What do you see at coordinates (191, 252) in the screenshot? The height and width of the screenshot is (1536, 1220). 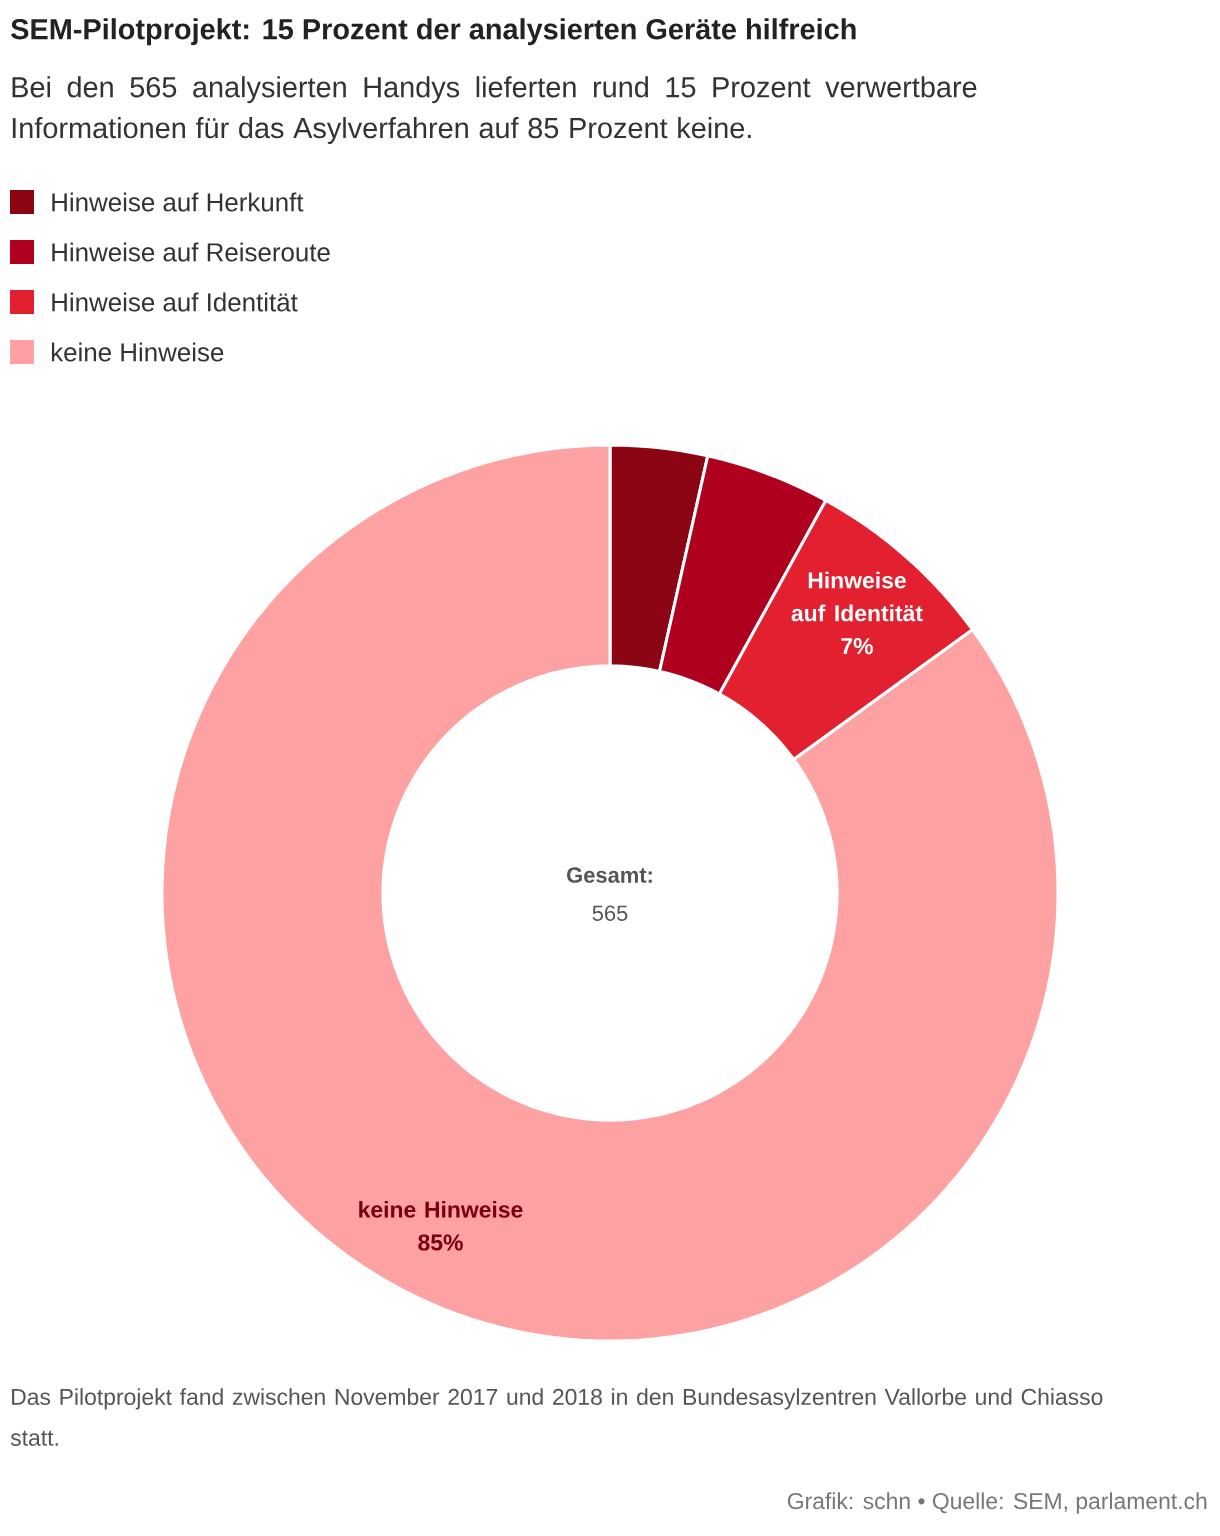 I see `legend-label: Hinweise auf Reiseroute` at bounding box center [191, 252].